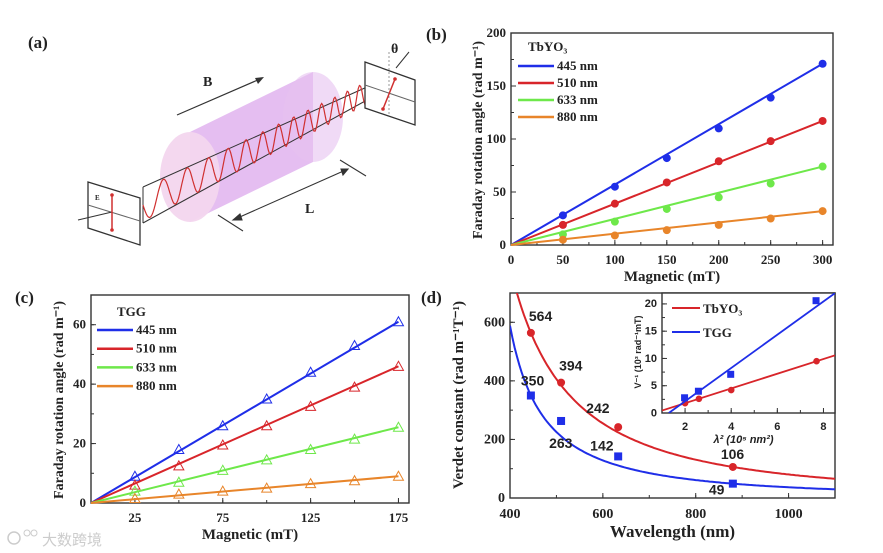  Describe the element at coordinates (577, 116) in the screenshot. I see `panel-b-legend-label: 880 nm` at that location.